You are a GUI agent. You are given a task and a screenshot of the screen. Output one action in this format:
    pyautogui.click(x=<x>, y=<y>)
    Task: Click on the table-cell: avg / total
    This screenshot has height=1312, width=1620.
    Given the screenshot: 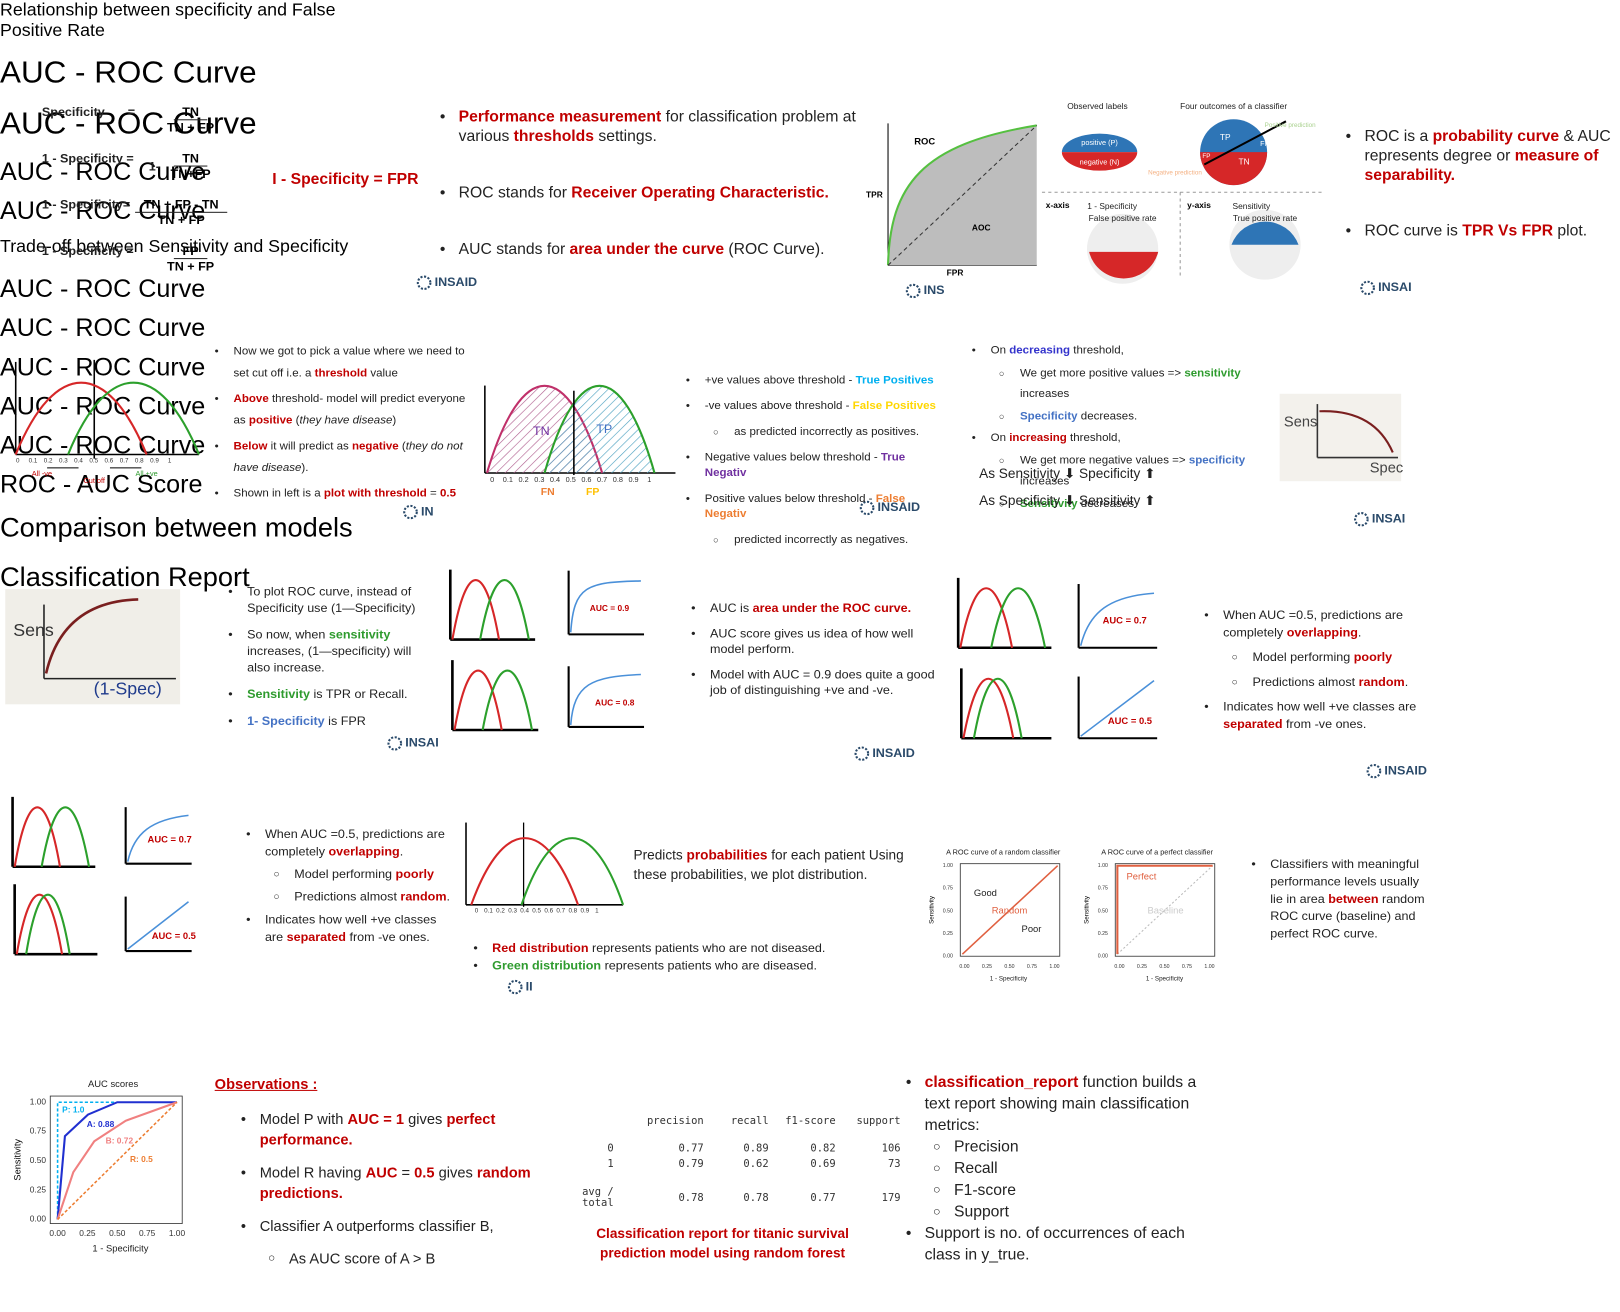 What is the action you would take?
    pyautogui.click(x=598, y=1198)
    